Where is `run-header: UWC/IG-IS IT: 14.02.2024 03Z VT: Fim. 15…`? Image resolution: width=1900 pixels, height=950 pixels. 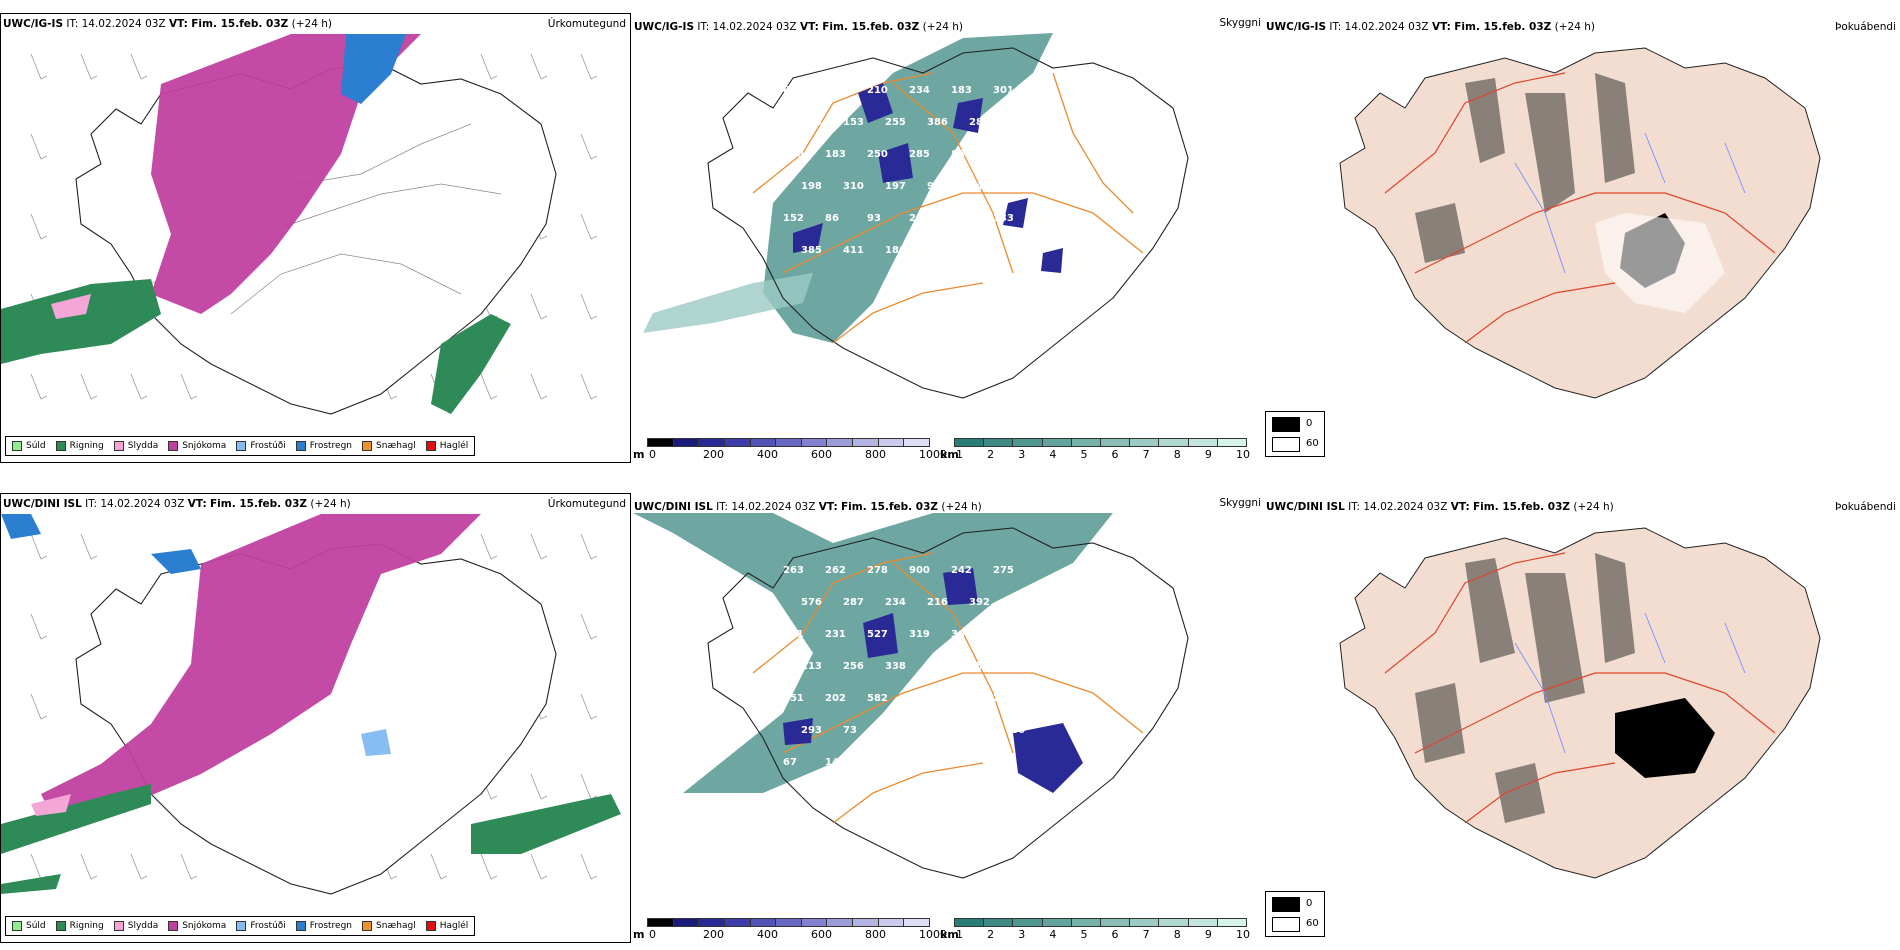 run-header: UWC/IG-IS IT: 14.02.2024 03Z VT: Fim. 15… is located at coordinates (167, 24).